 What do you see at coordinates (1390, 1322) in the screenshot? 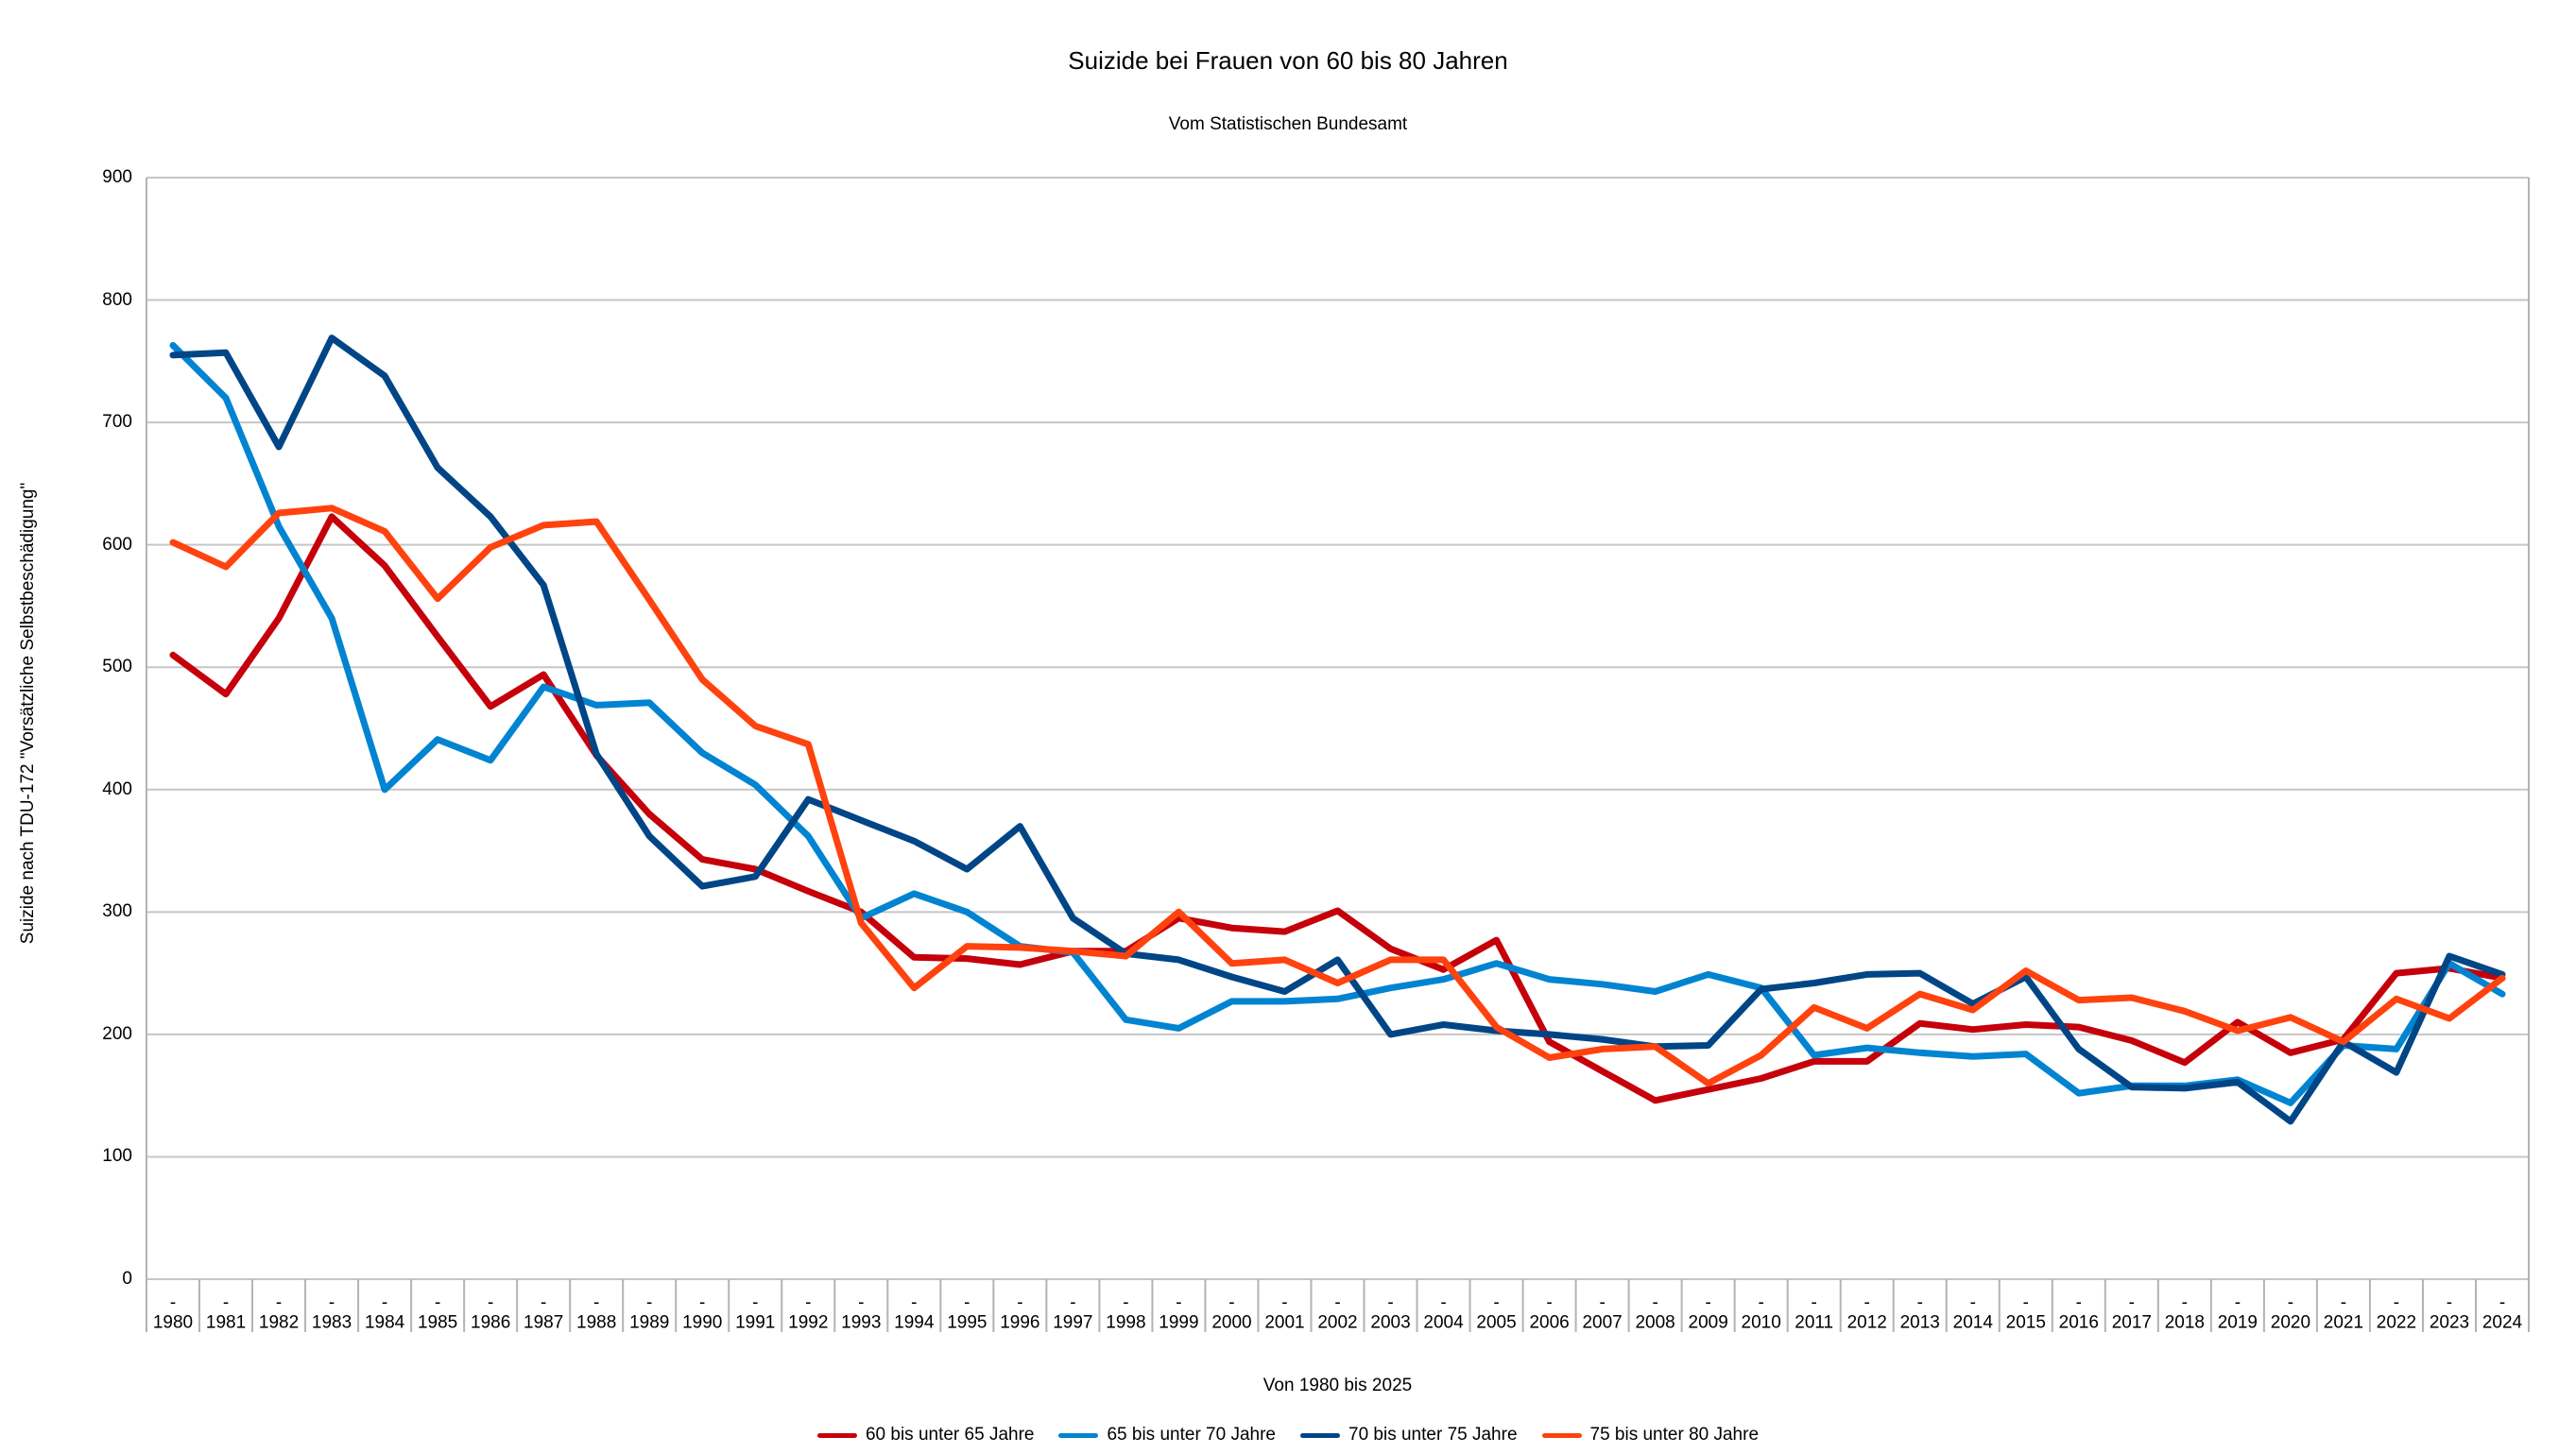
I see `x-tick-label-2003: 2003` at bounding box center [1390, 1322].